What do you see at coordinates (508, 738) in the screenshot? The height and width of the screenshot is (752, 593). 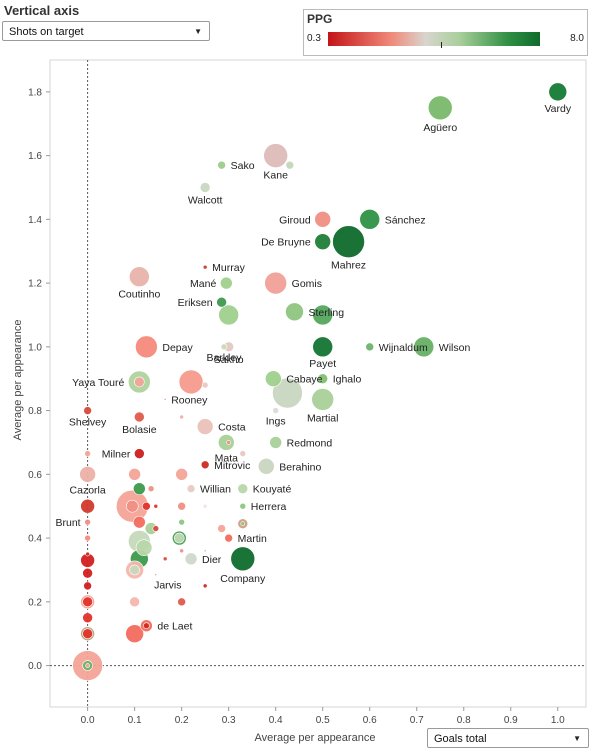 I see `horizontal-axis-dropdown: Goals total ▼` at bounding box center [508, 738].